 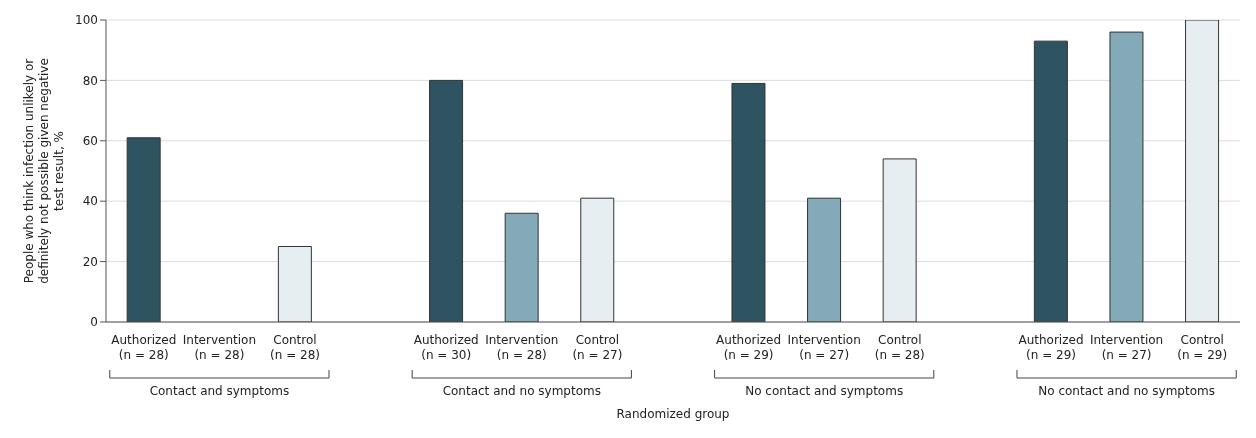 What do you see at coordinates (597, 347) in the screenshot?
I see `x-tick-label: Control (n = 27)` at bounding box center [597, 347].